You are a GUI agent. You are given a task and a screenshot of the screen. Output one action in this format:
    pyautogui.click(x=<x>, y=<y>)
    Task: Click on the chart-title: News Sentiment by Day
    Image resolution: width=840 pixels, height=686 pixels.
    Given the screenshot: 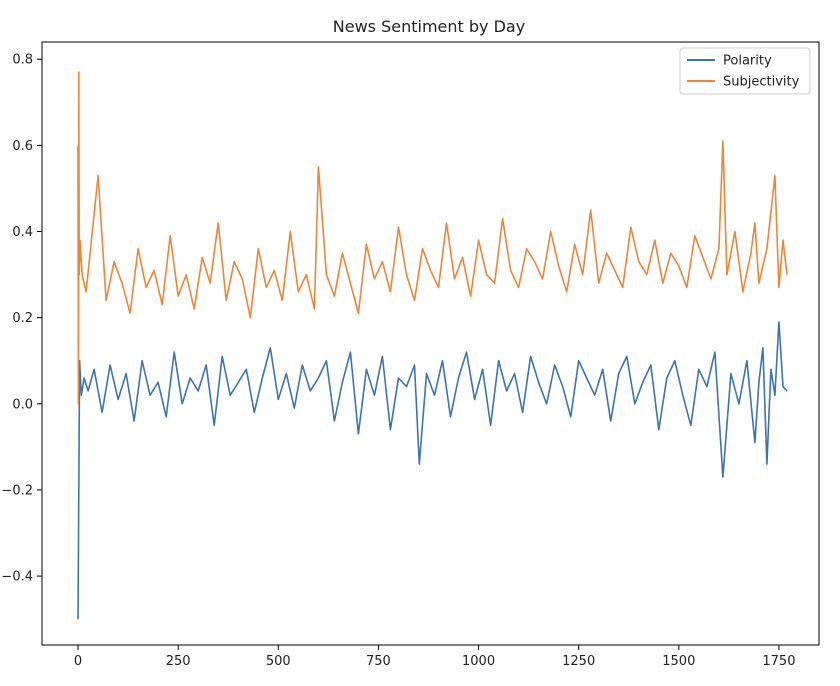 What is the action you would take?
    pyautogui.click(x=429, y=26)
    